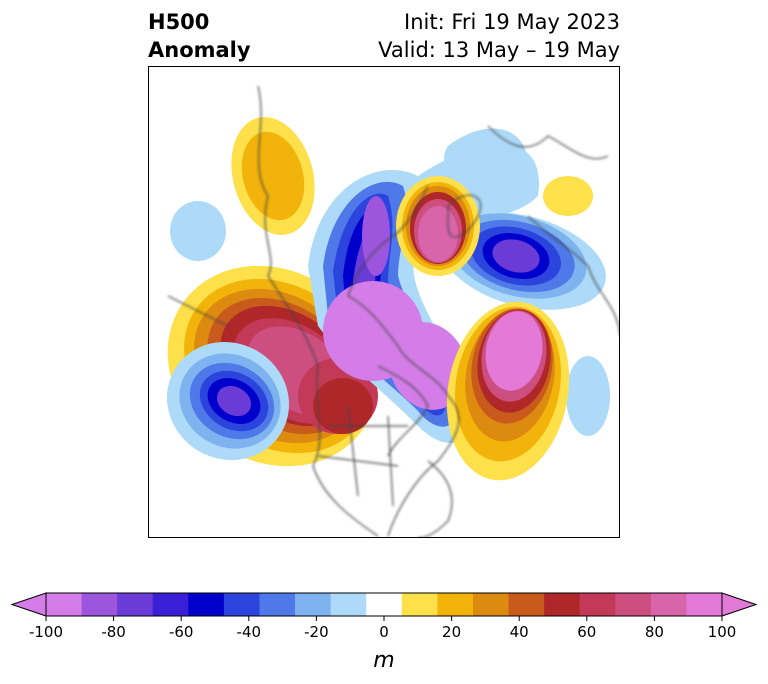 The height and width of the screenshot is (684, 768). I want to click on title-type: Anomaly, so click(199, 50).